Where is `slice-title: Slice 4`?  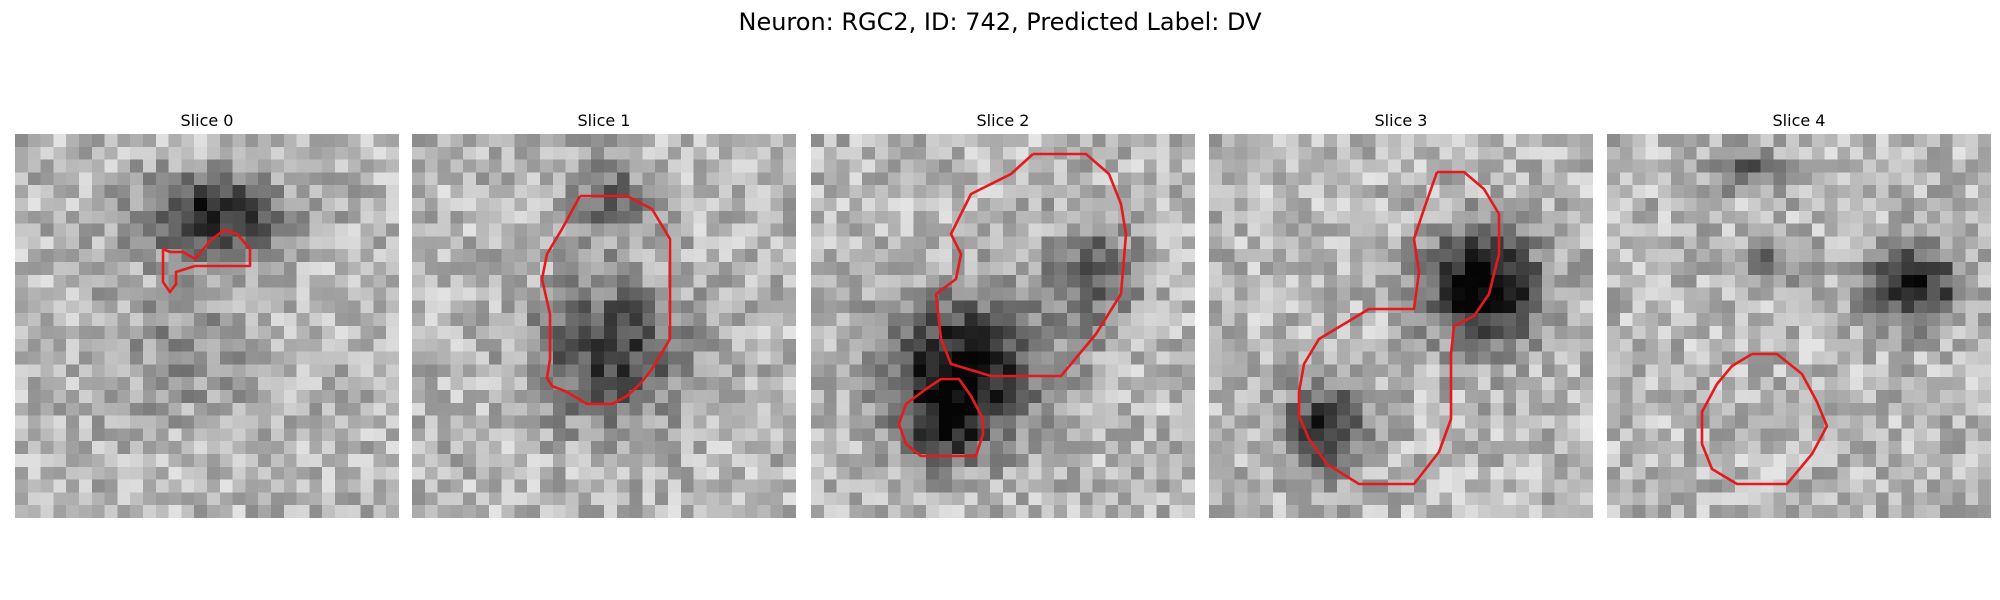
slice-title: Slice 4 is located at coordinates (1799, 120).